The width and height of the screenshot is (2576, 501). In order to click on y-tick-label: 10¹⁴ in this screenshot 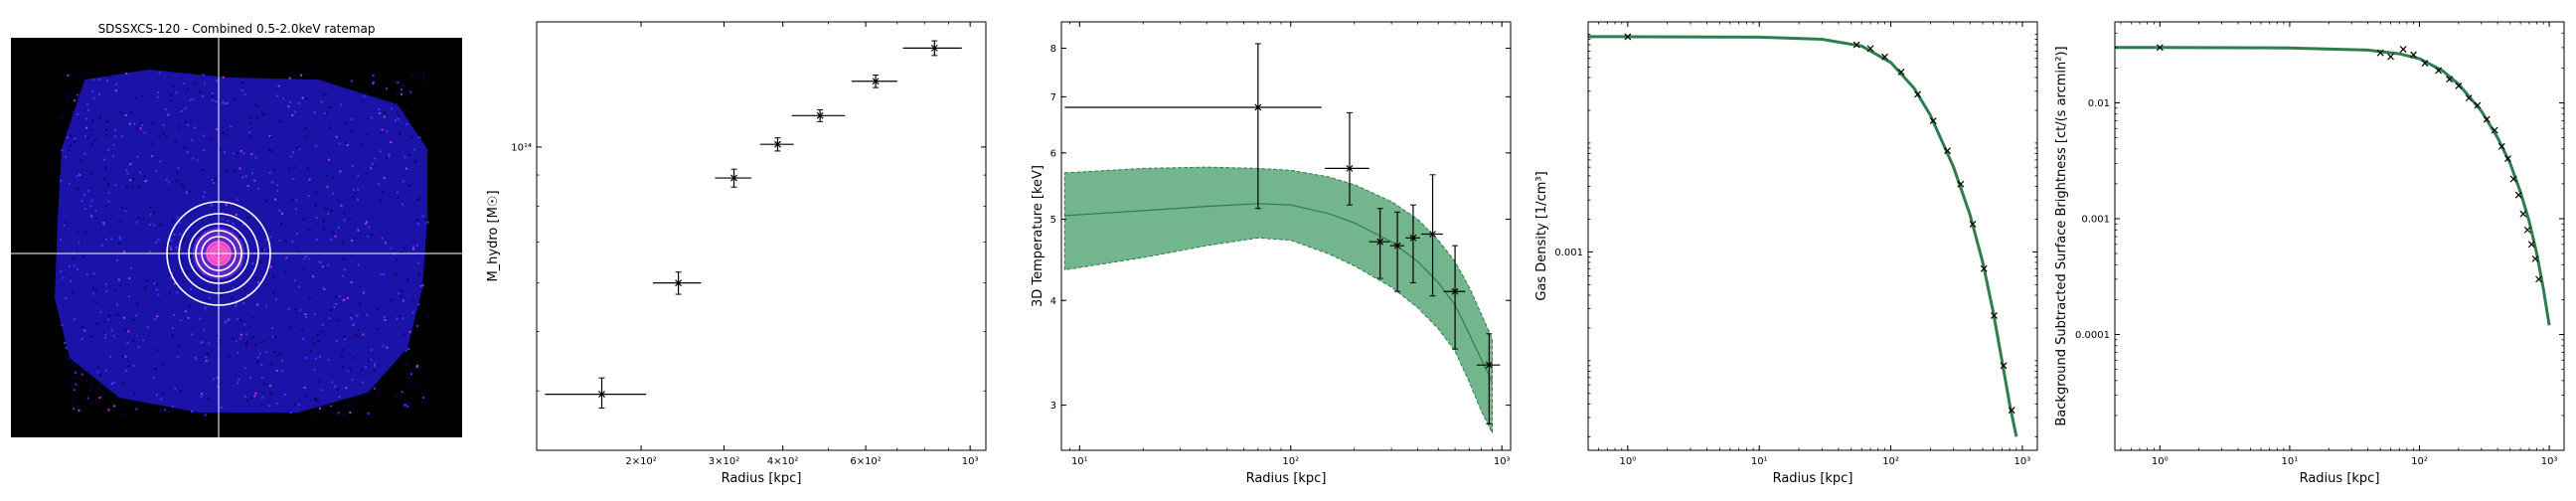, I will do `click(521, 147)`.